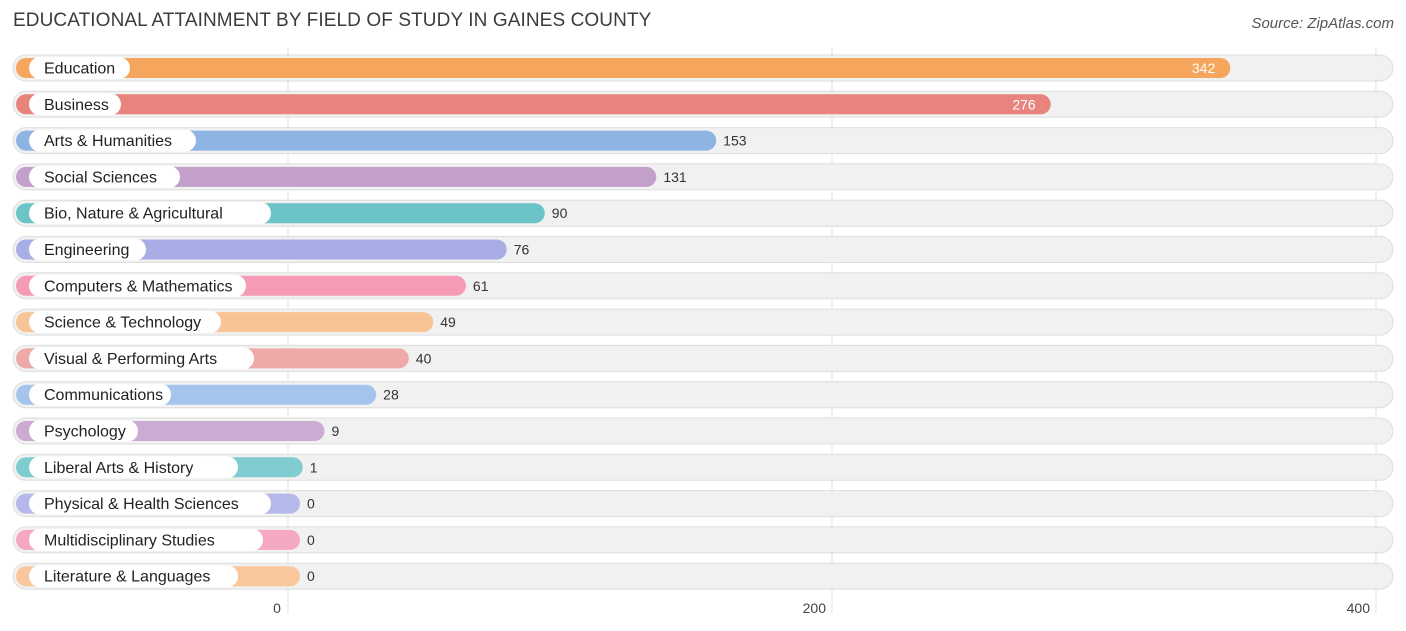  I want to click on bar-row: Science & Technology 49, so click(703, 322).